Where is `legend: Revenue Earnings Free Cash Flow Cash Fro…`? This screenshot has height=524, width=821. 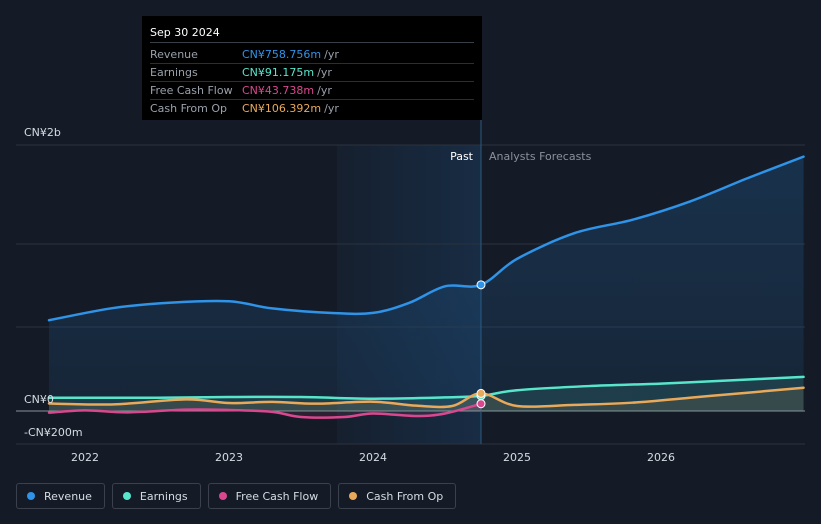
legend: Revenue Earnings Free Cash Flow Cash Fro… is located at coordinates (236, 496).